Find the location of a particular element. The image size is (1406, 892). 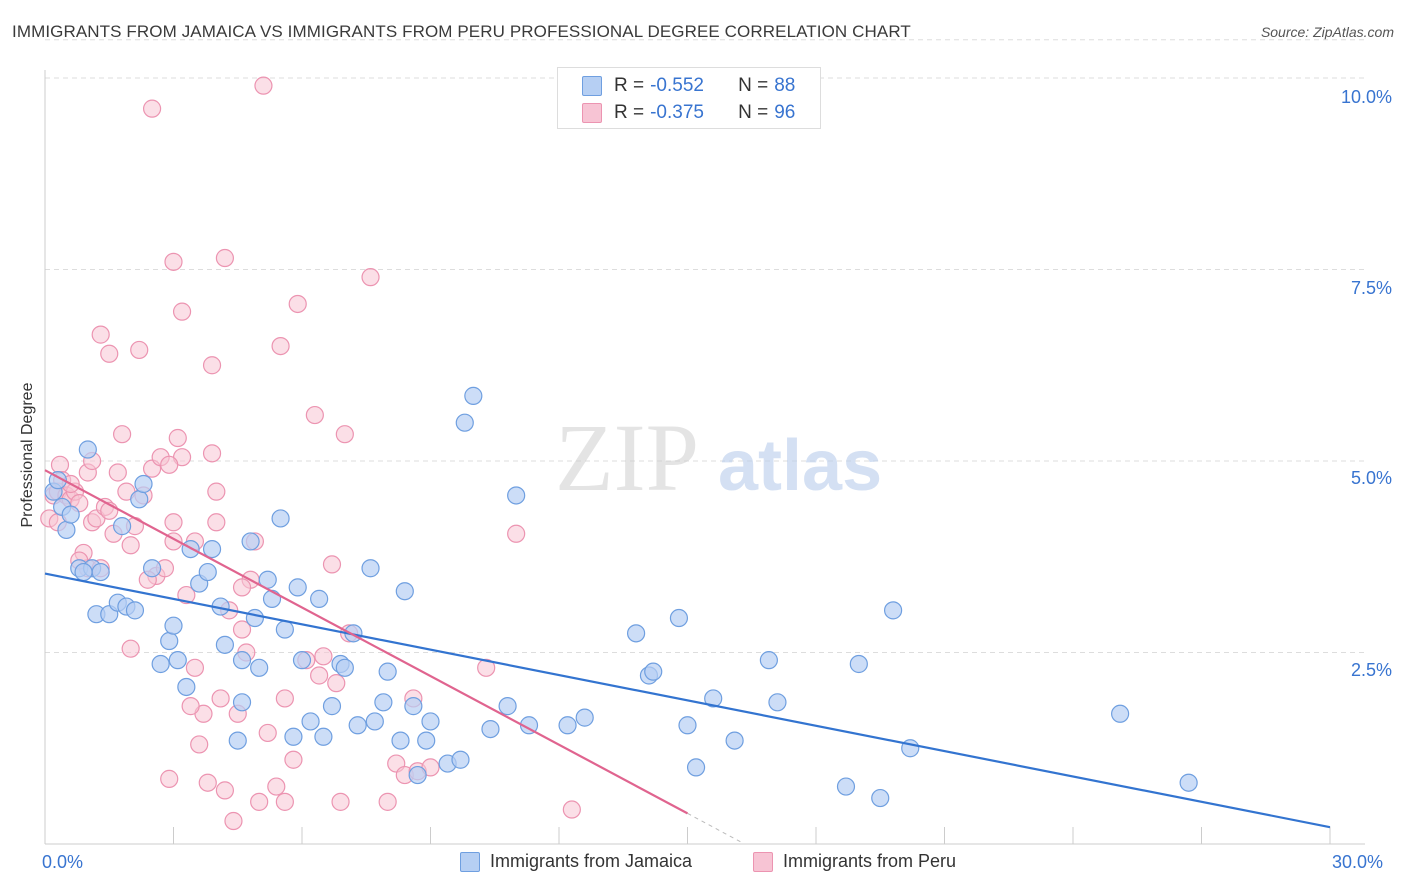

legend-r-value-jamaica: -0.552 is located at coordinates (677, 85).